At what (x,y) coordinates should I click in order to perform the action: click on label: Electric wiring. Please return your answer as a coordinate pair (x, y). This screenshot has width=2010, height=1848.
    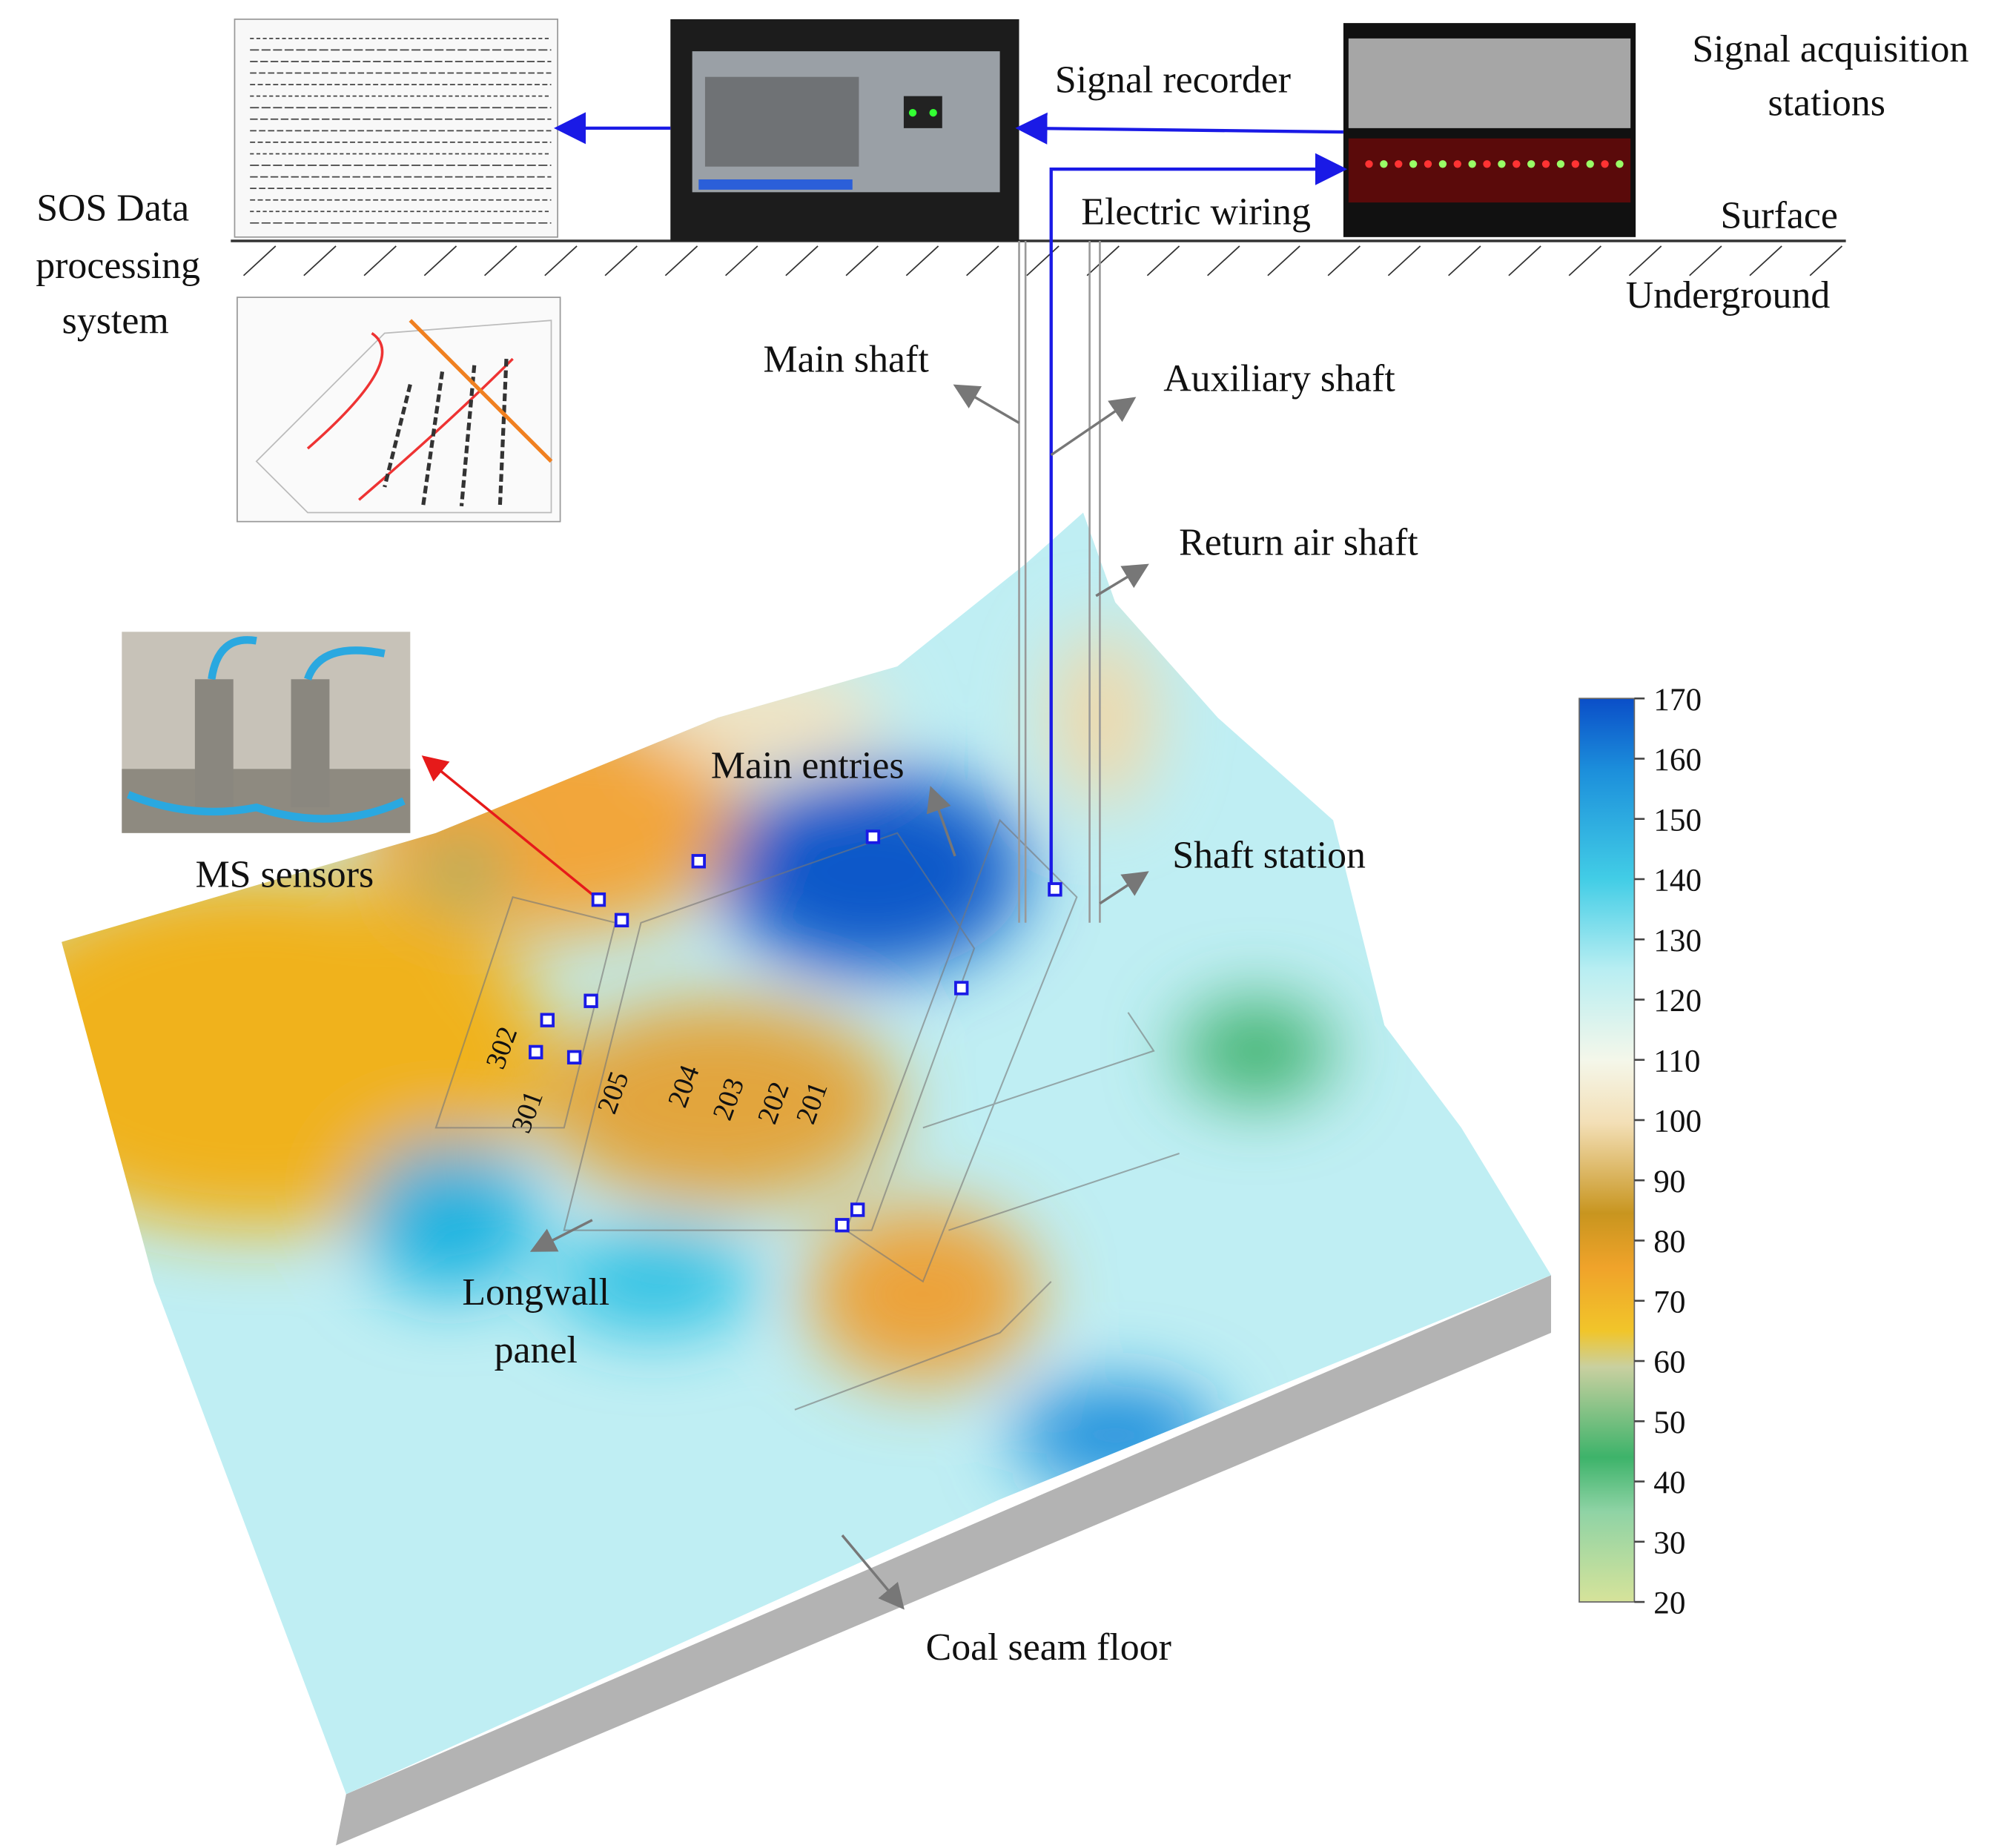
    Looking at the image, I should click on (1196, 212).